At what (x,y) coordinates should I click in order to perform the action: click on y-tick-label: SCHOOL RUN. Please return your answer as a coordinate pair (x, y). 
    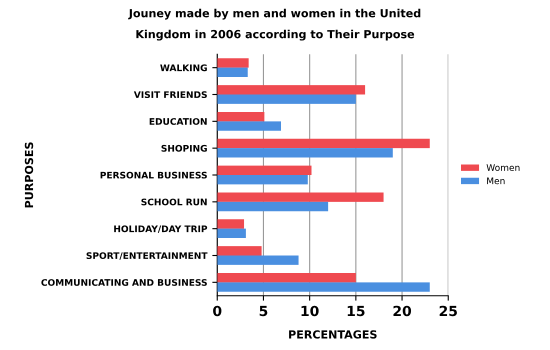
    Looking at the image, I should click on (174, 202).